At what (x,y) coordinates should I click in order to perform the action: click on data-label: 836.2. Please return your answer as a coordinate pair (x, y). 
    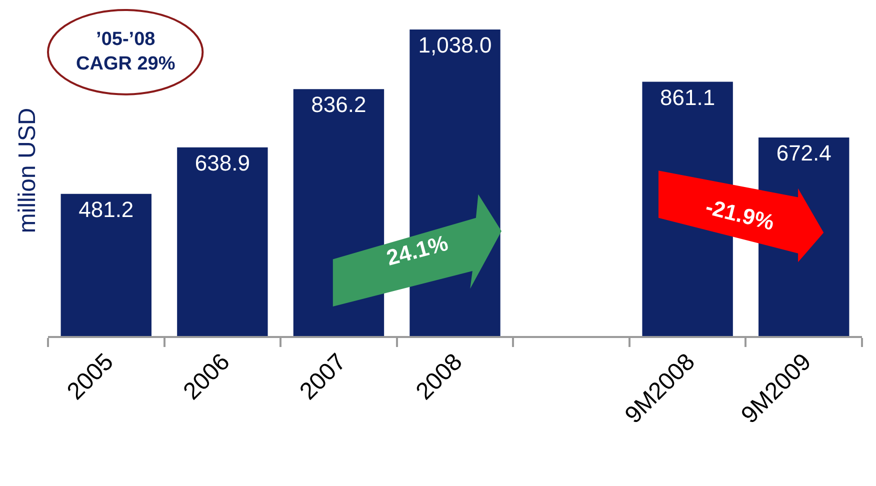
    Looking at the image, I should click on (338, 105).